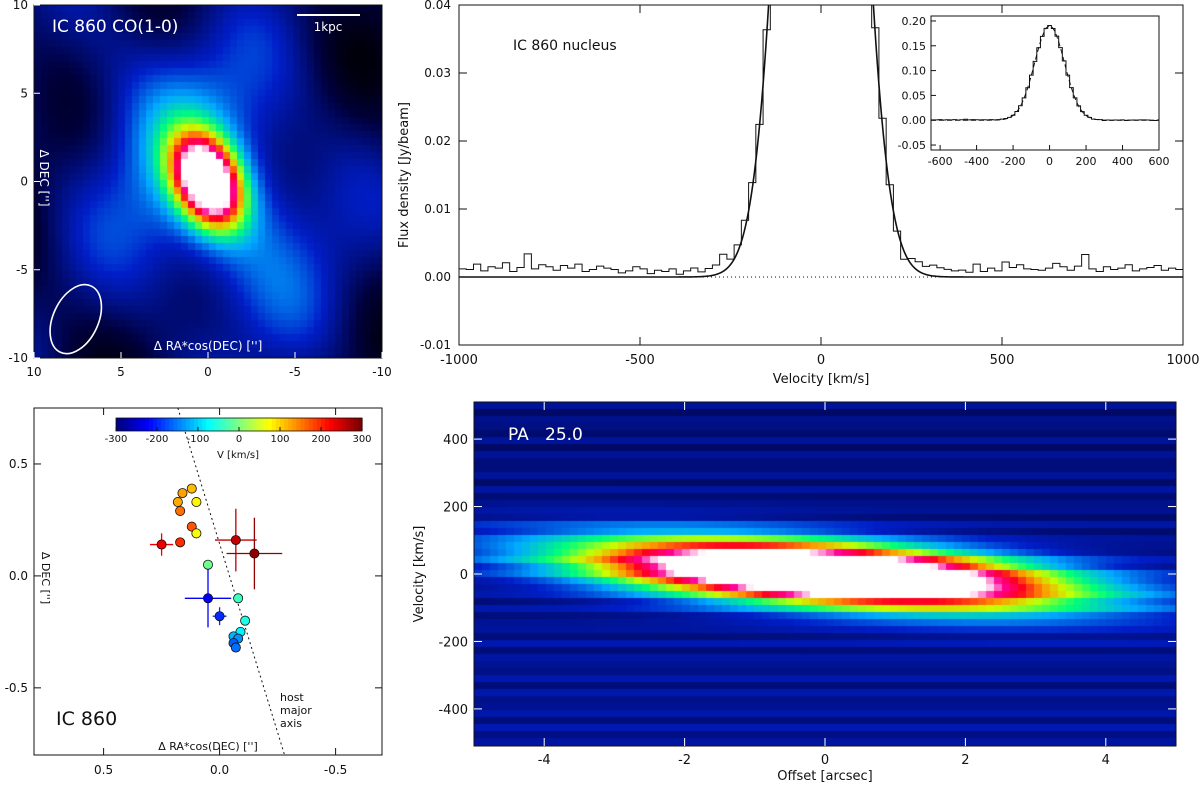  What do you see at coordinates (291, 723) in the screenshot?
I see `axis-label-line3: axis` at bounding box center [291, 723].